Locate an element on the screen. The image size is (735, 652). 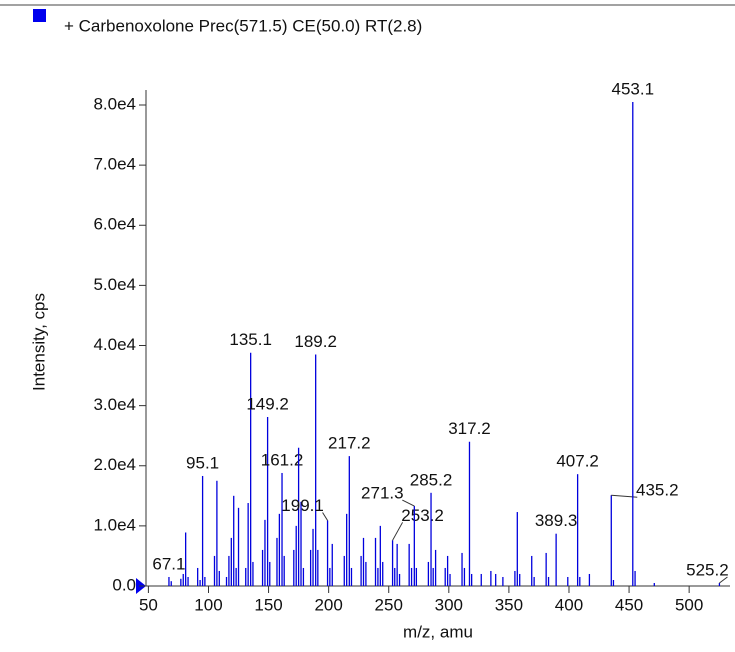
x-axis-label: m/z, amu is located at coordinates (438, 631).